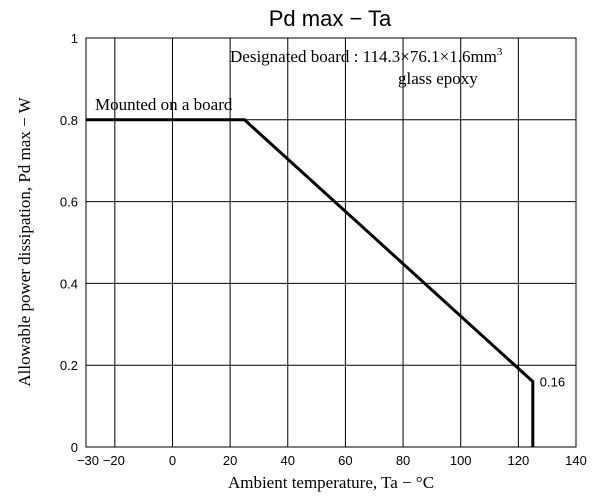 The width and height of the screenshot is (604, 497). I want to click on y-tick-label: 0.4, so click(69, 283).